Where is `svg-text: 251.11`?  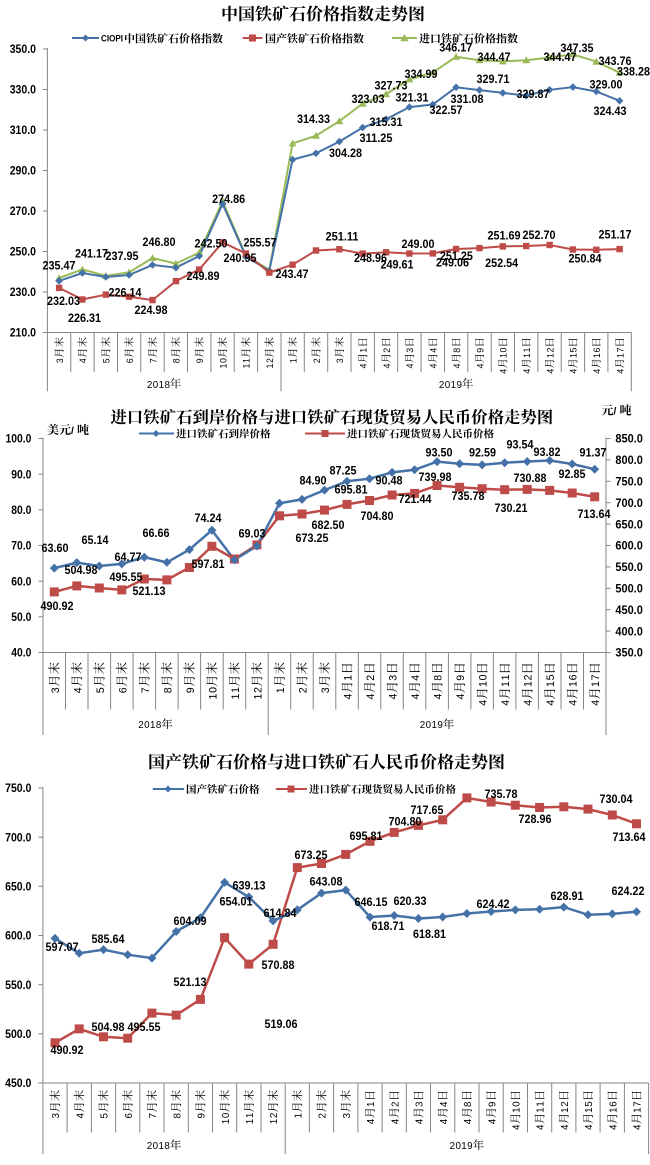 svg-text: 251.11 is located at coordinates (342, 237).